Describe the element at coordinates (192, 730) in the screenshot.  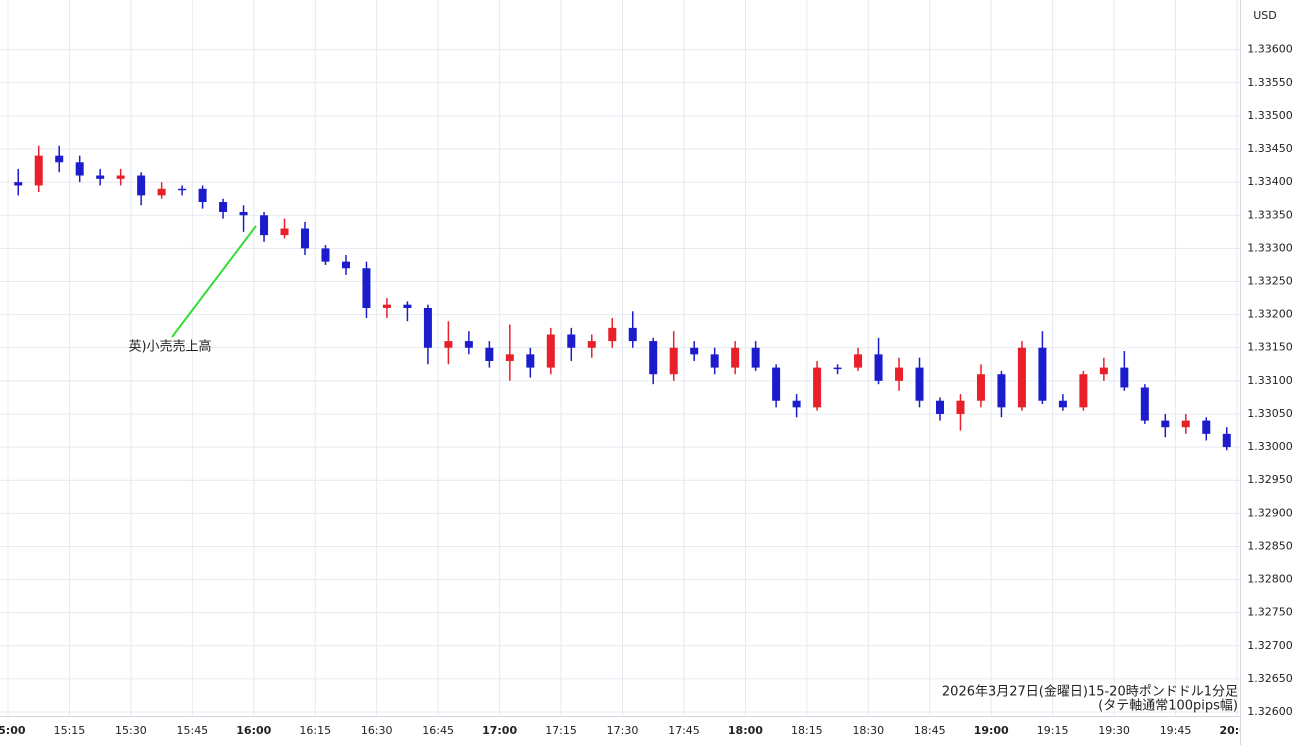
I see `x-tick-label: 15:45` at that location.